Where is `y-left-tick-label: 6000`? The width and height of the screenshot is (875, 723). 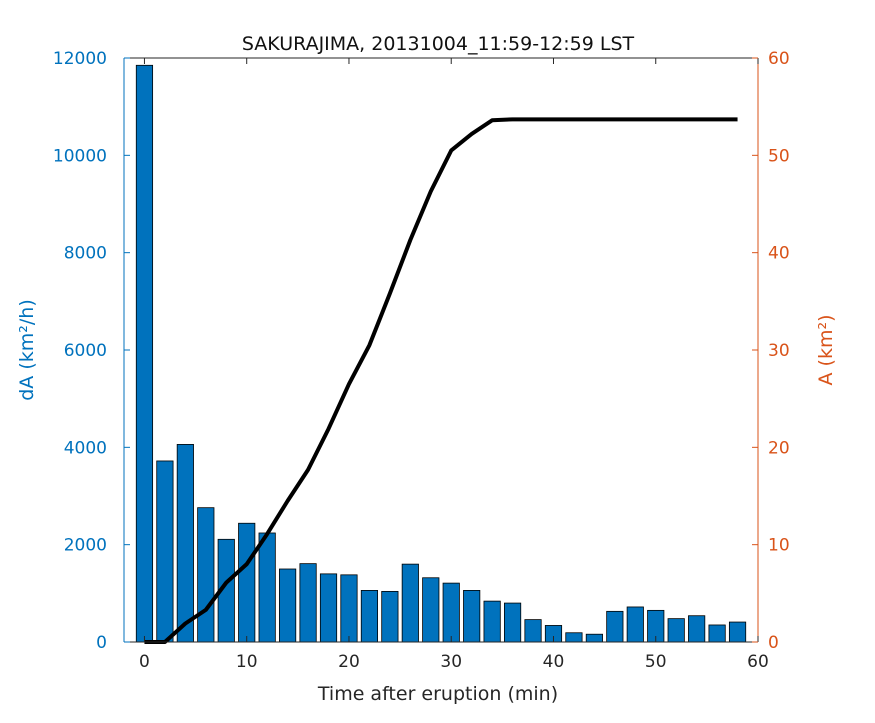 y-left-tick-label: 6000 is located at coordinates (85, 351).